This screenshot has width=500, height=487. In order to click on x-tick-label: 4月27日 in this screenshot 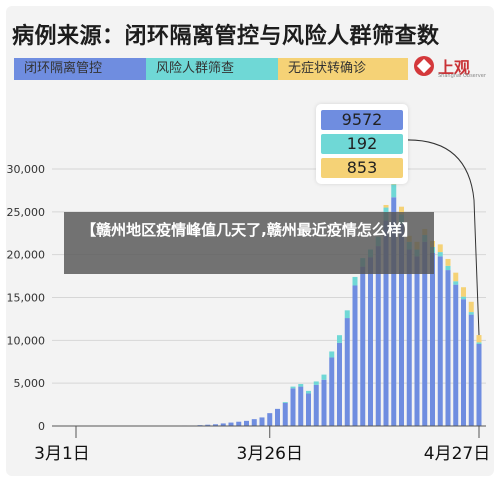, I will do `click(457, 454)`.